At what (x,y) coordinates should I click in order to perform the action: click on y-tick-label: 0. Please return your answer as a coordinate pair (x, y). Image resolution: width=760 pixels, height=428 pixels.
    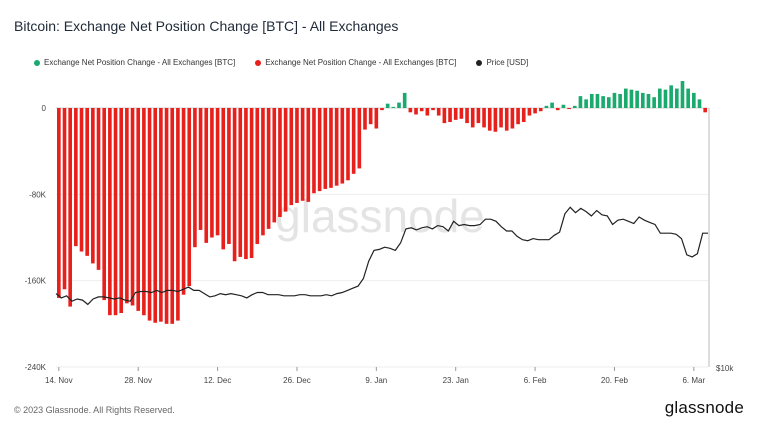
    Looking at the image, I should click on (44, 108).